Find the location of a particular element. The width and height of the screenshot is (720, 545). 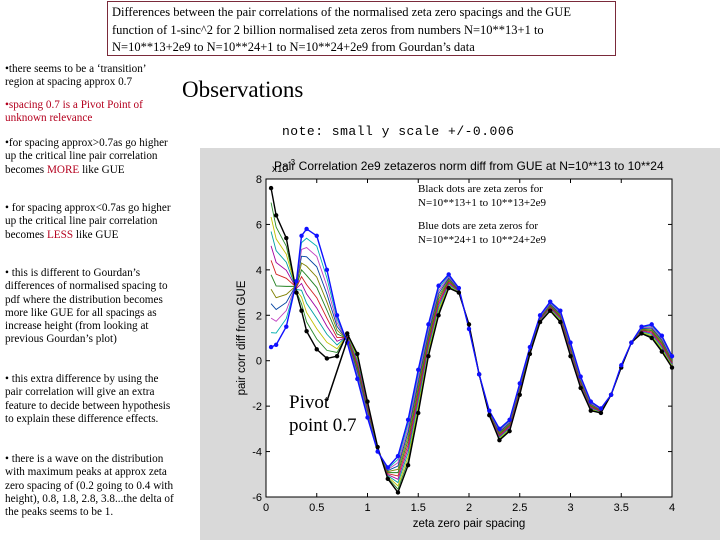

y-tick-label: 0 is located at coordinates (259, 362).